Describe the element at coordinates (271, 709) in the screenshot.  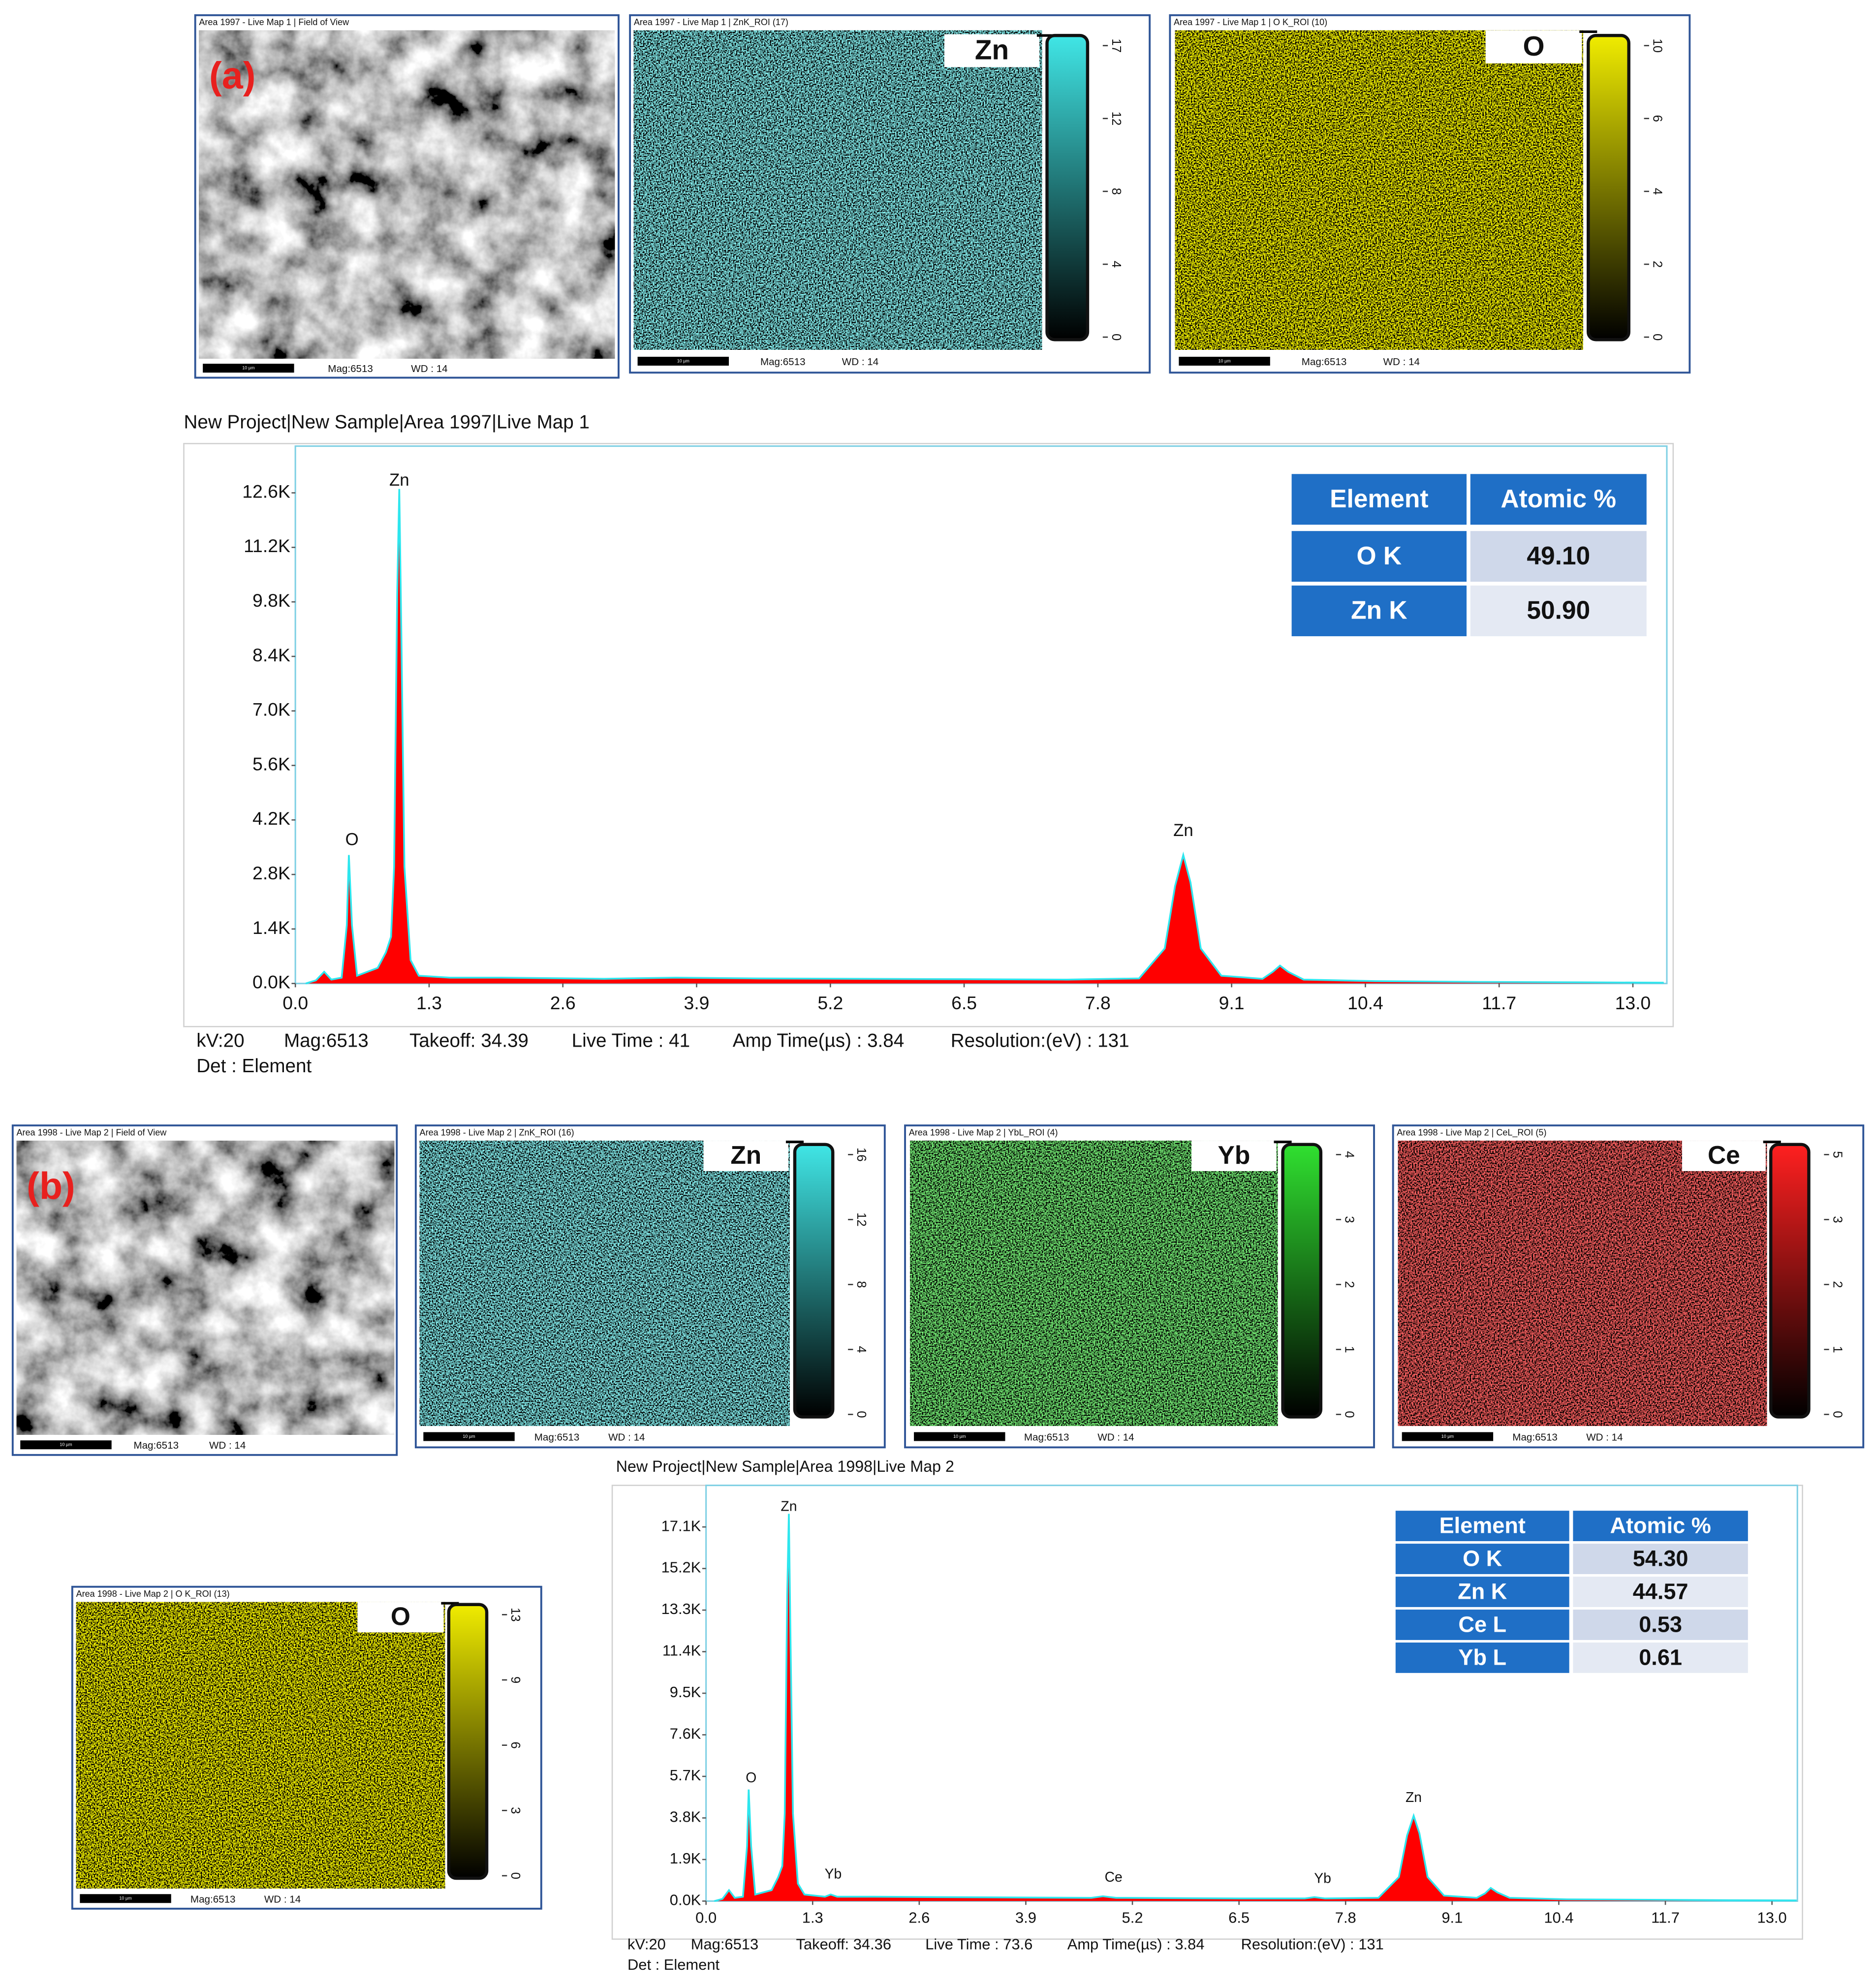
I see `y-tick-label: 7.0K` at that location.